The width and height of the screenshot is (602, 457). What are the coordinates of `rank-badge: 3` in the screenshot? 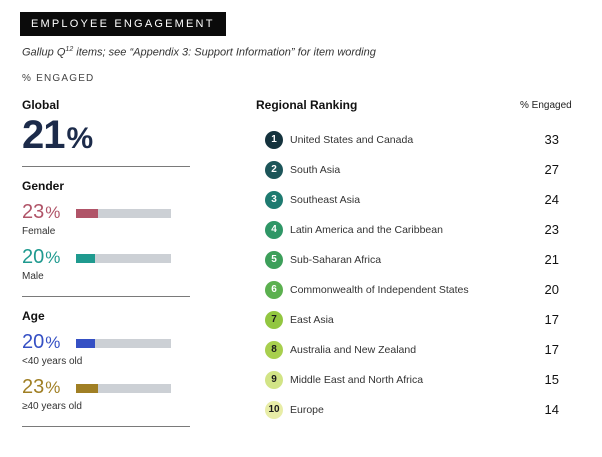 It's located at (274, 200).